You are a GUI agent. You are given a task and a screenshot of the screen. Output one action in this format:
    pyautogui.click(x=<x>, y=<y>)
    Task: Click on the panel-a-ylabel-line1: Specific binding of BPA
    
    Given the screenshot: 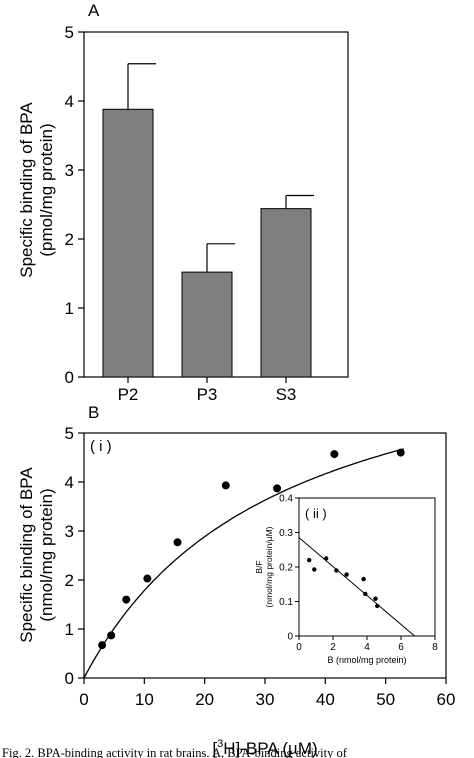 What is the action you would take?
    pyautogui.click(x=26, y=190)
    